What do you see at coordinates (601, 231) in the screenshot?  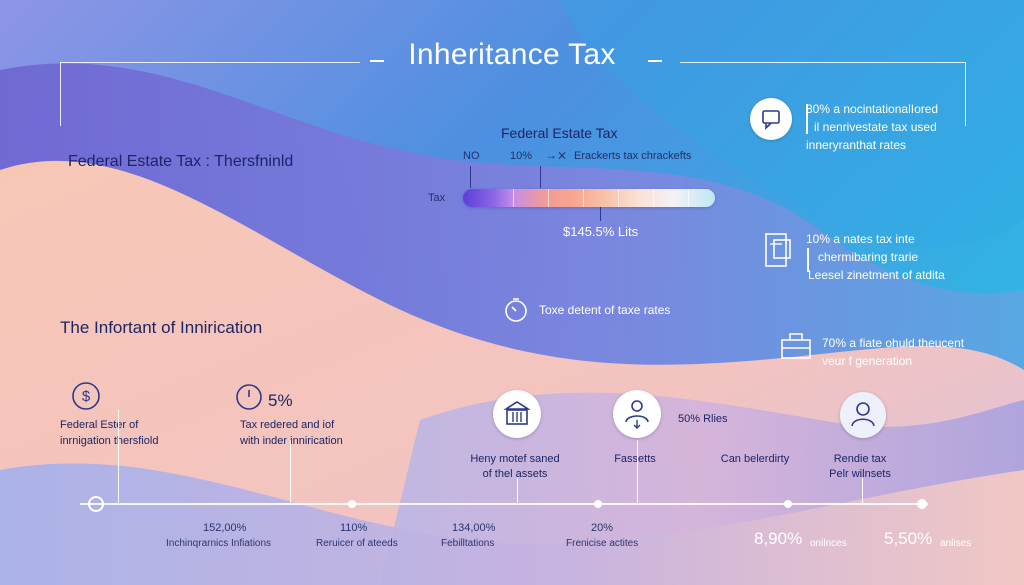 I see `bar-value: $145.5% Lits` at bounding box center [601, 231].